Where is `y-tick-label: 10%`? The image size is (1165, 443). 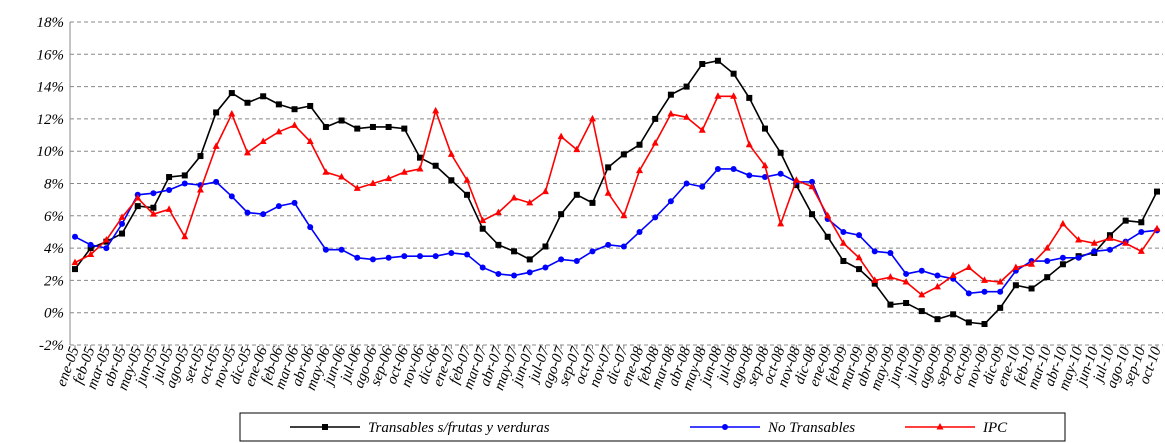
y-tick-label: 10% is located at coordinates (51, 152).